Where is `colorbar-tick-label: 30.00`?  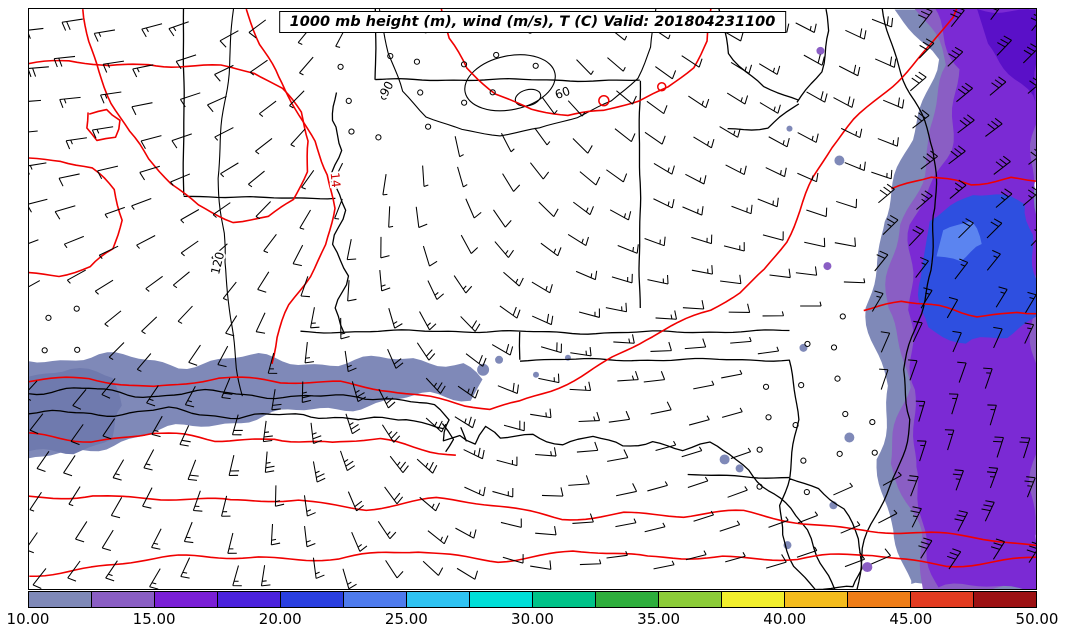
colorbar-tick-label: 30.00 is located at coordinates (532, 619).